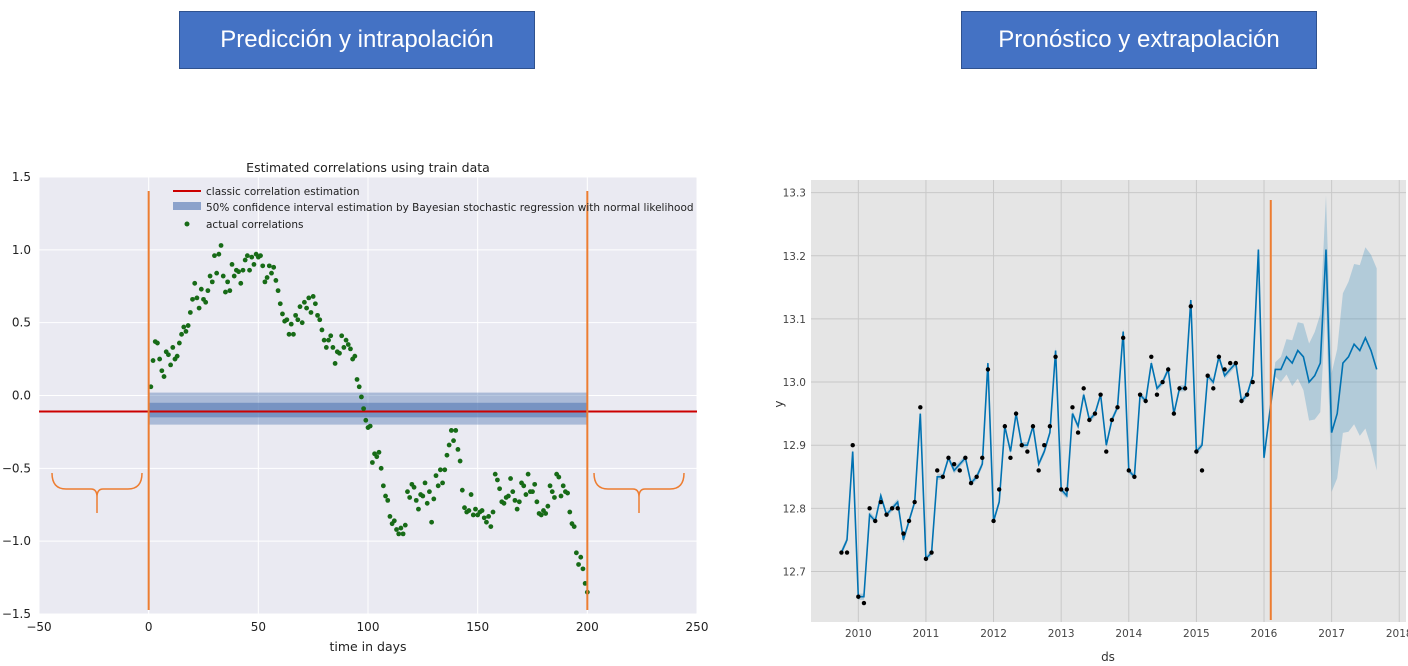 The width and height of the screenshot is (1408, 666). What do you see at coordinates (794, 320) in the screenshot?
I see `y-tick-label: 13.1` at bounding box center [794, 320].